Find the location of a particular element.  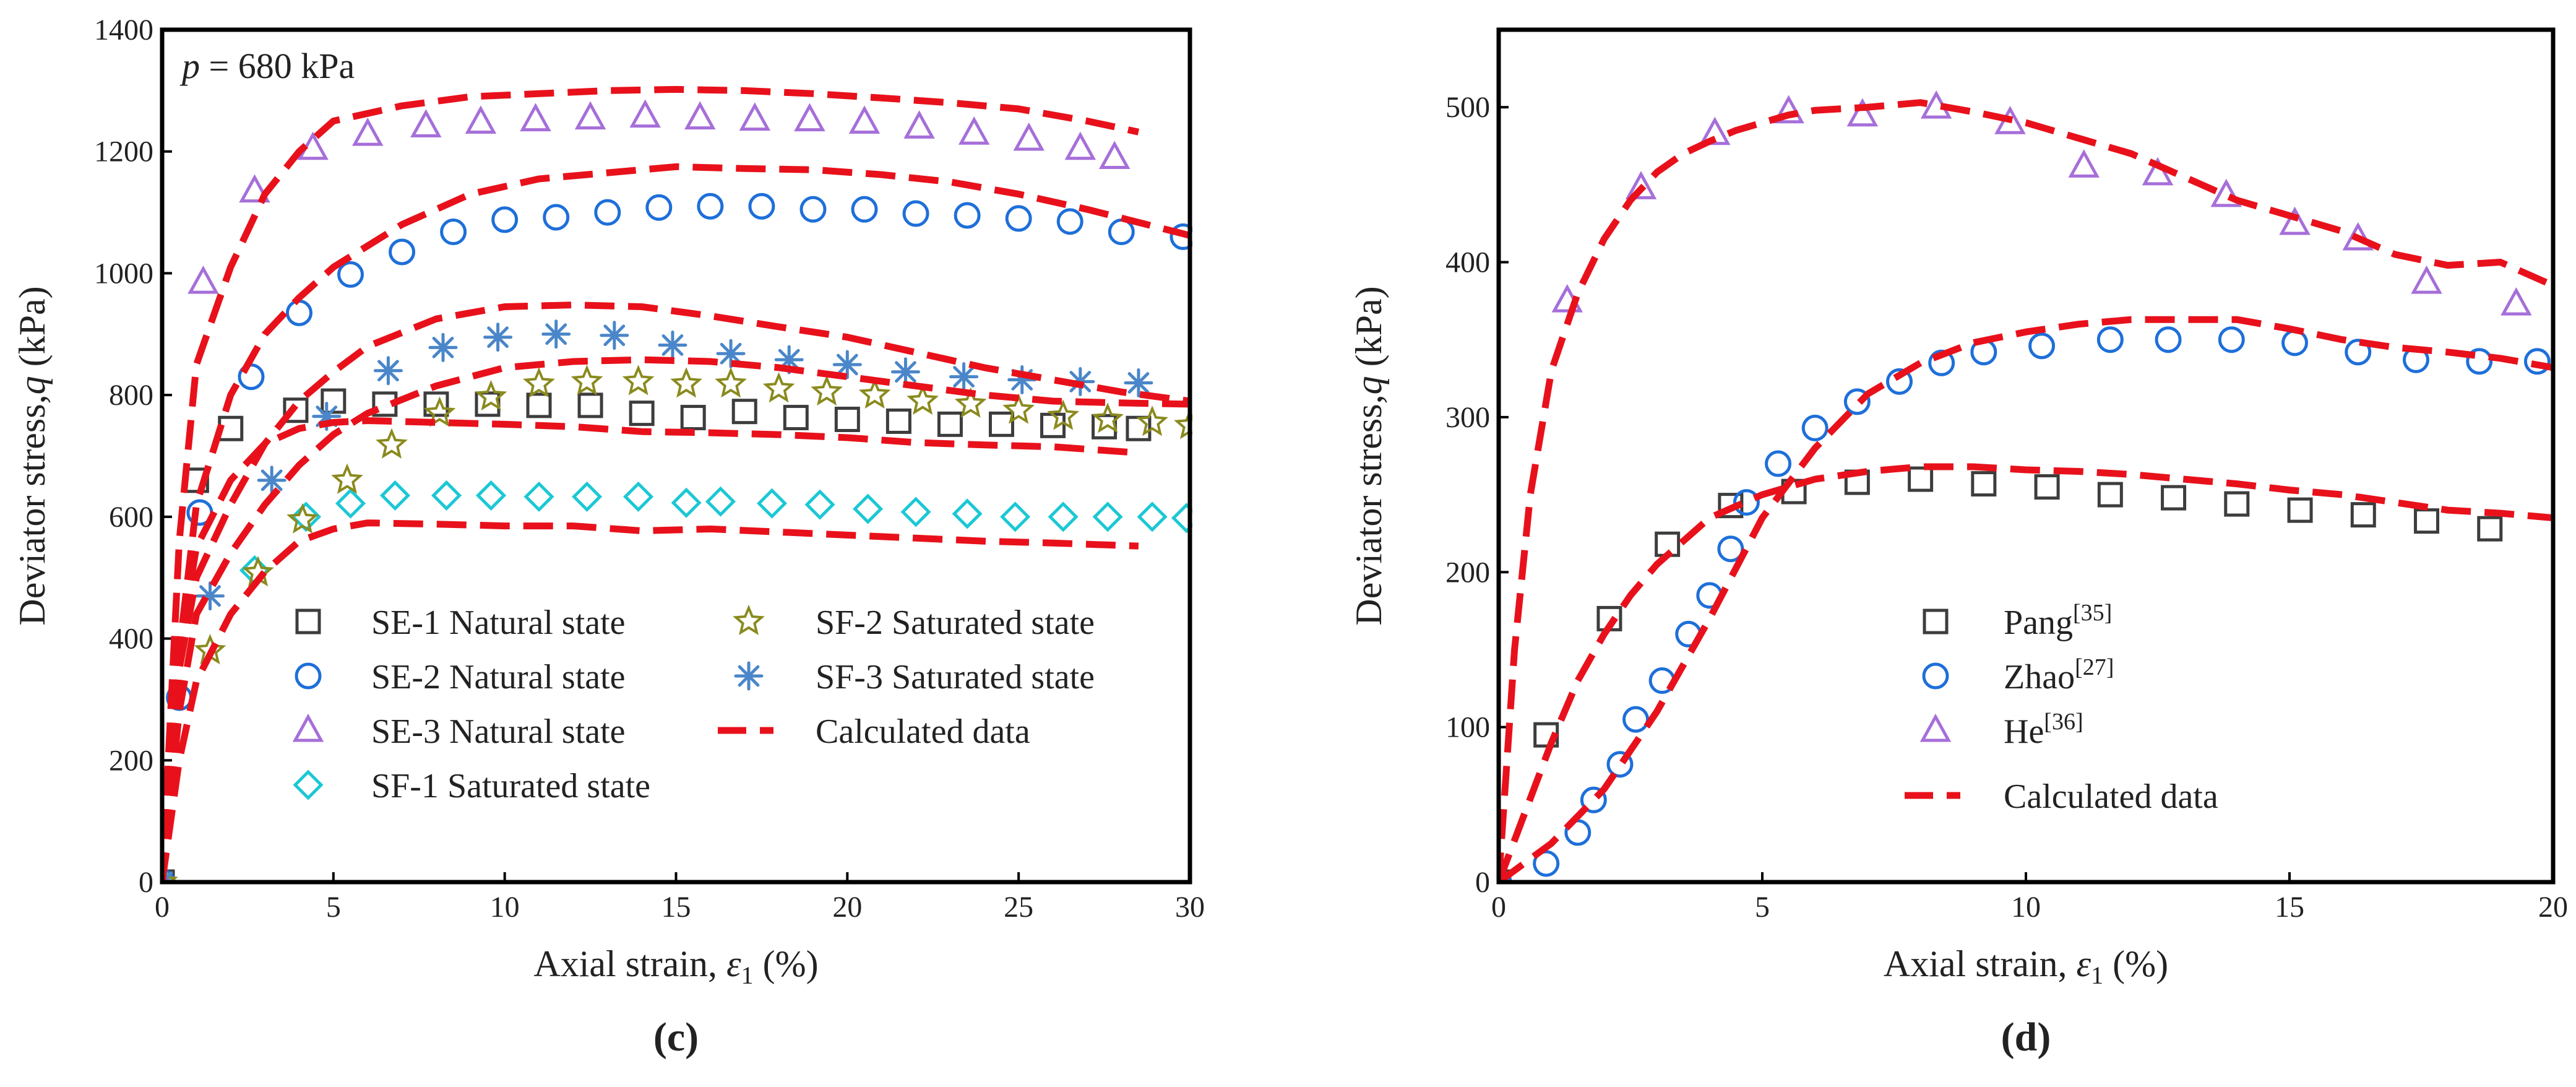

pressure-annotation: p = 680 kPa is located at coordinates (267, 66).